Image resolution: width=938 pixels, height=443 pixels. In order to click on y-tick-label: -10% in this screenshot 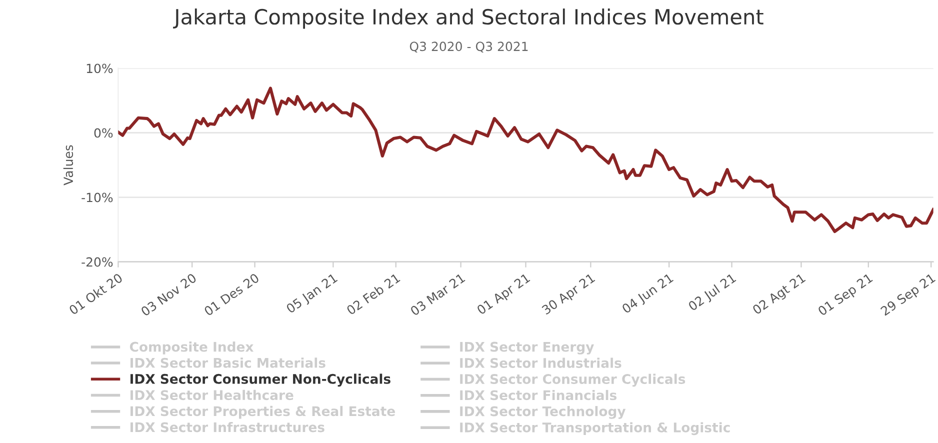, I will do `click(97, 197)`.